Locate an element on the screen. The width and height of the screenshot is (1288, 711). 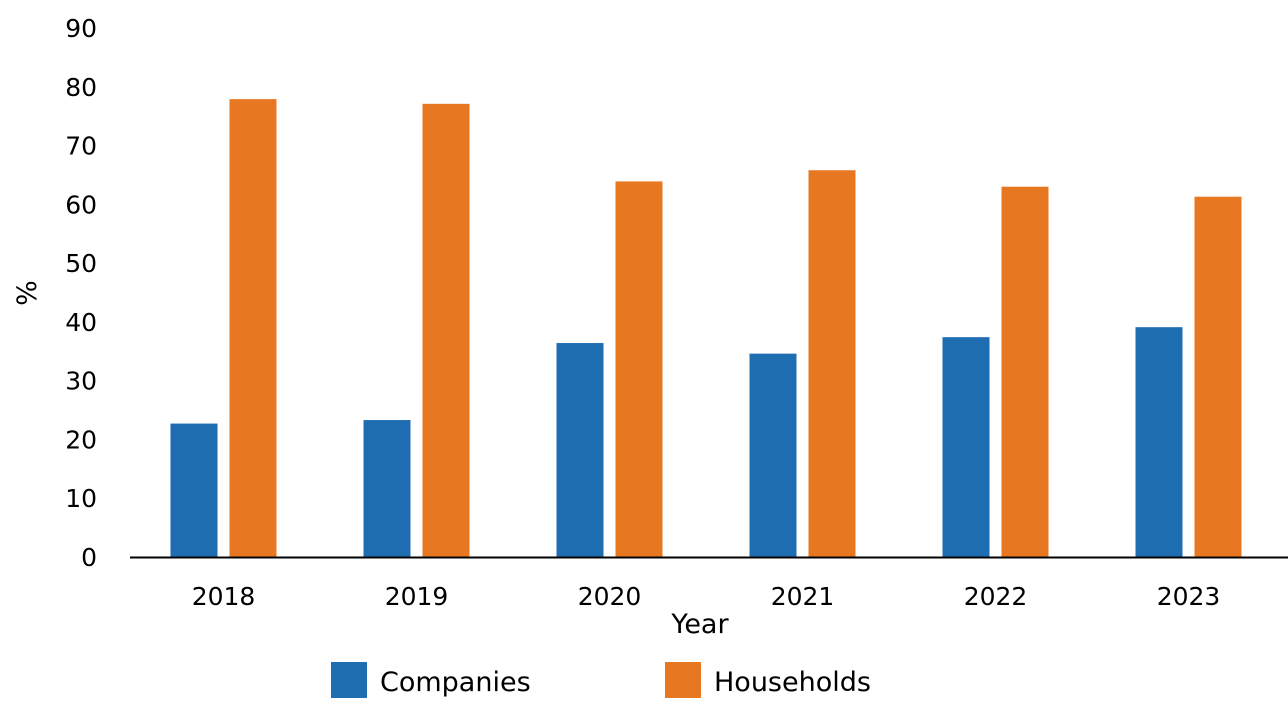
y-tick-label: 40 is located at coordinates (81, 322).